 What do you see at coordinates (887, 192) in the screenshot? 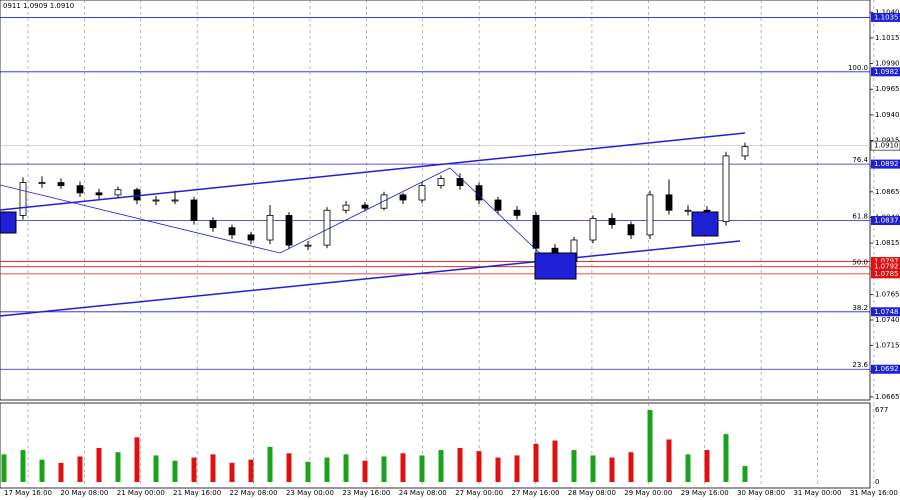
I see `y-tick-label: 1.0865` at bounding box center [887, 192].